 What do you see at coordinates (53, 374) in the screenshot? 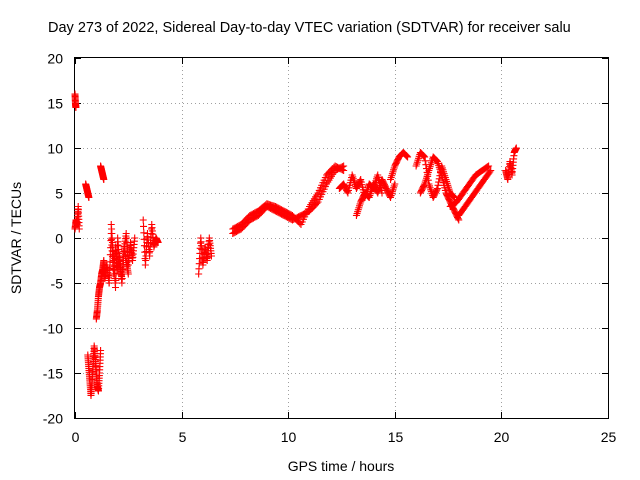
I see `y-tick-label: -15` at bounding box center [53, 374].